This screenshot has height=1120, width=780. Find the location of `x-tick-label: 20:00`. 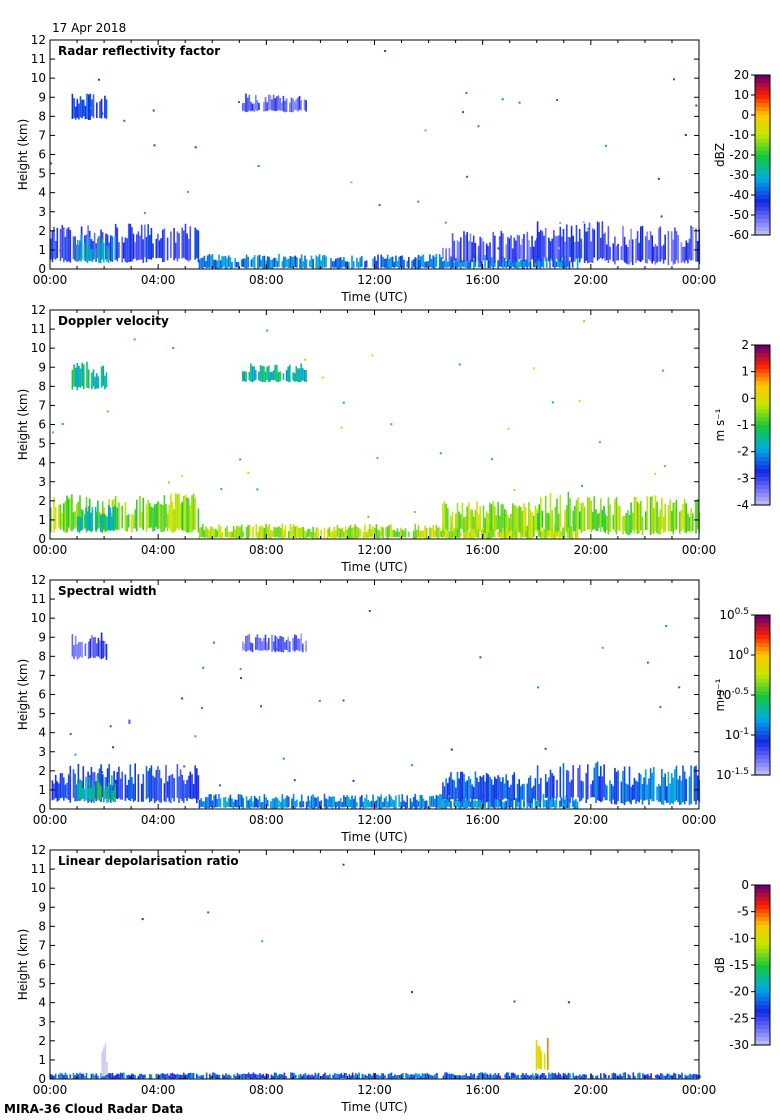

x-tick-label: 20:00 is located at coordinates (591, 550).